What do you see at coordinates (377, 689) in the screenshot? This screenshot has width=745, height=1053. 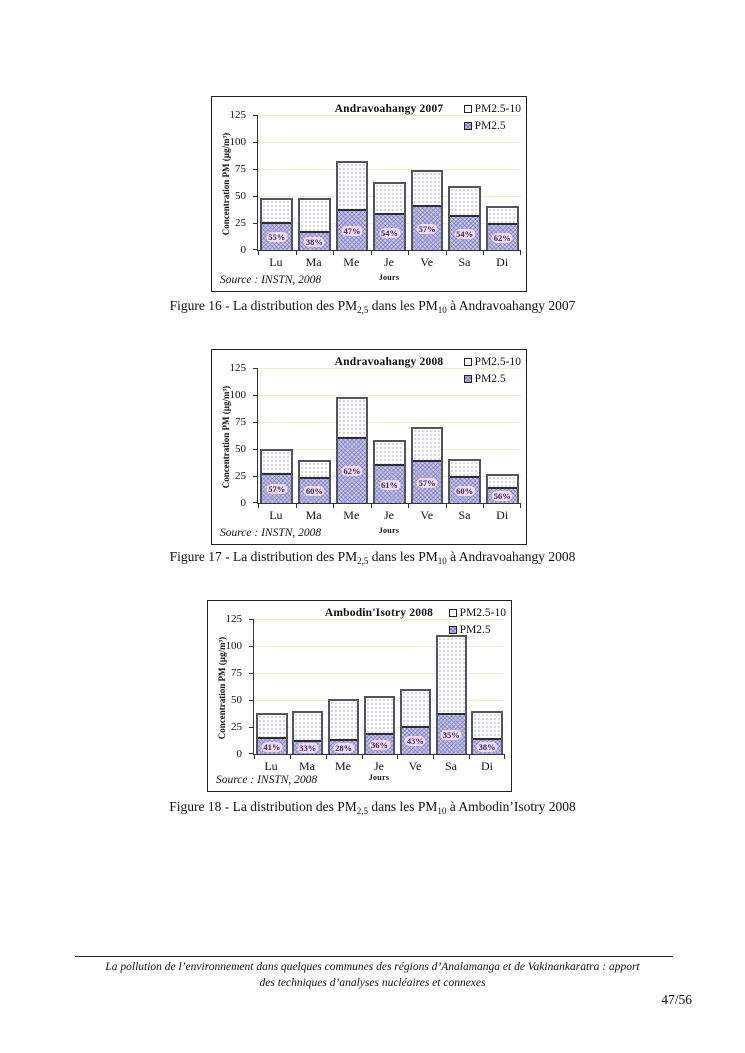 I see `plot-area: 41% 33% 28% 36% 43% 35% 38%` at bounding box center [377, 689].